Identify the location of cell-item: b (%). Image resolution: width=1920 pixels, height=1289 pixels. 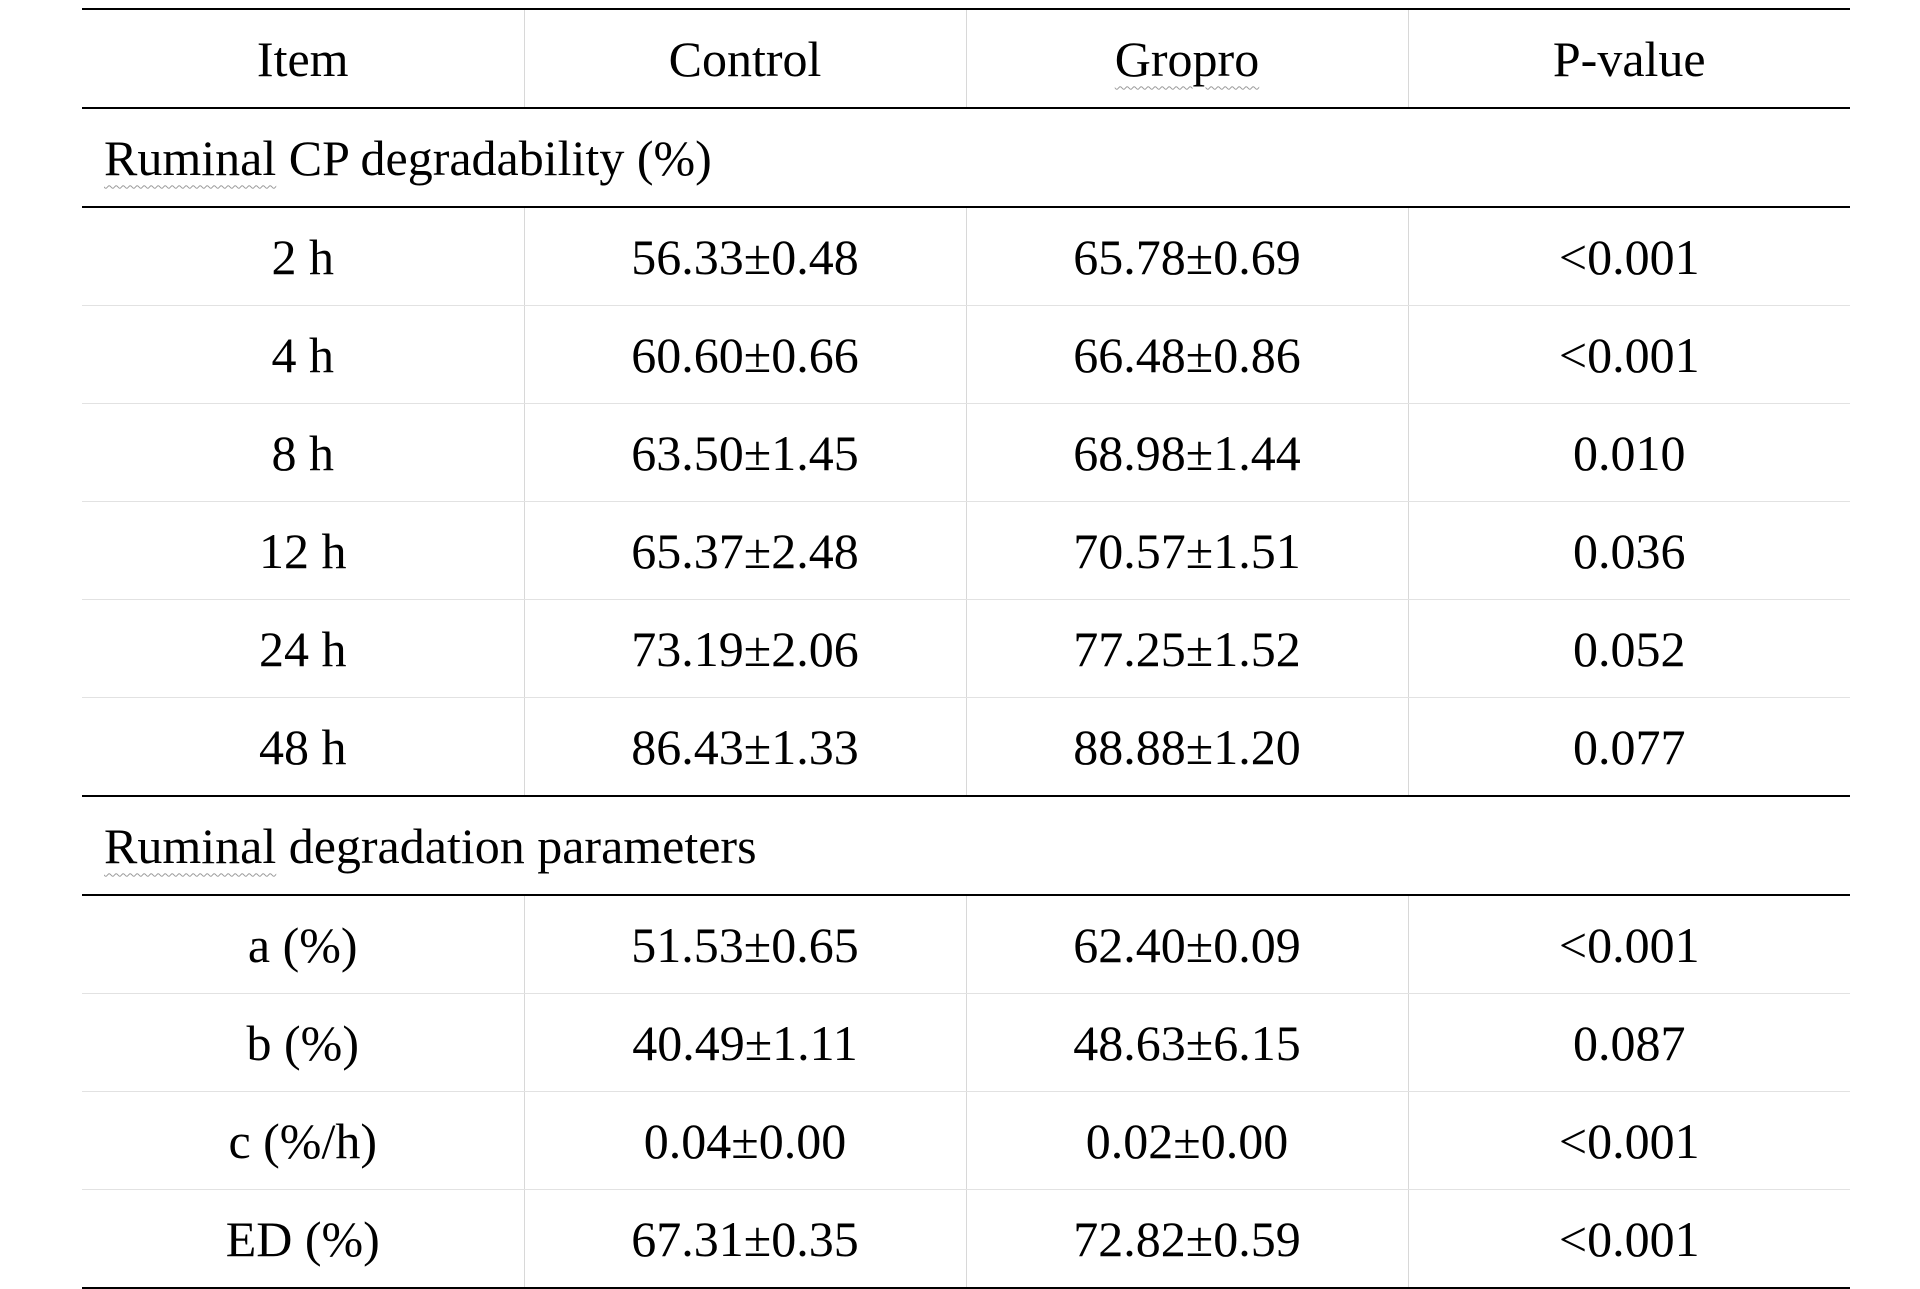
(303, 1042).